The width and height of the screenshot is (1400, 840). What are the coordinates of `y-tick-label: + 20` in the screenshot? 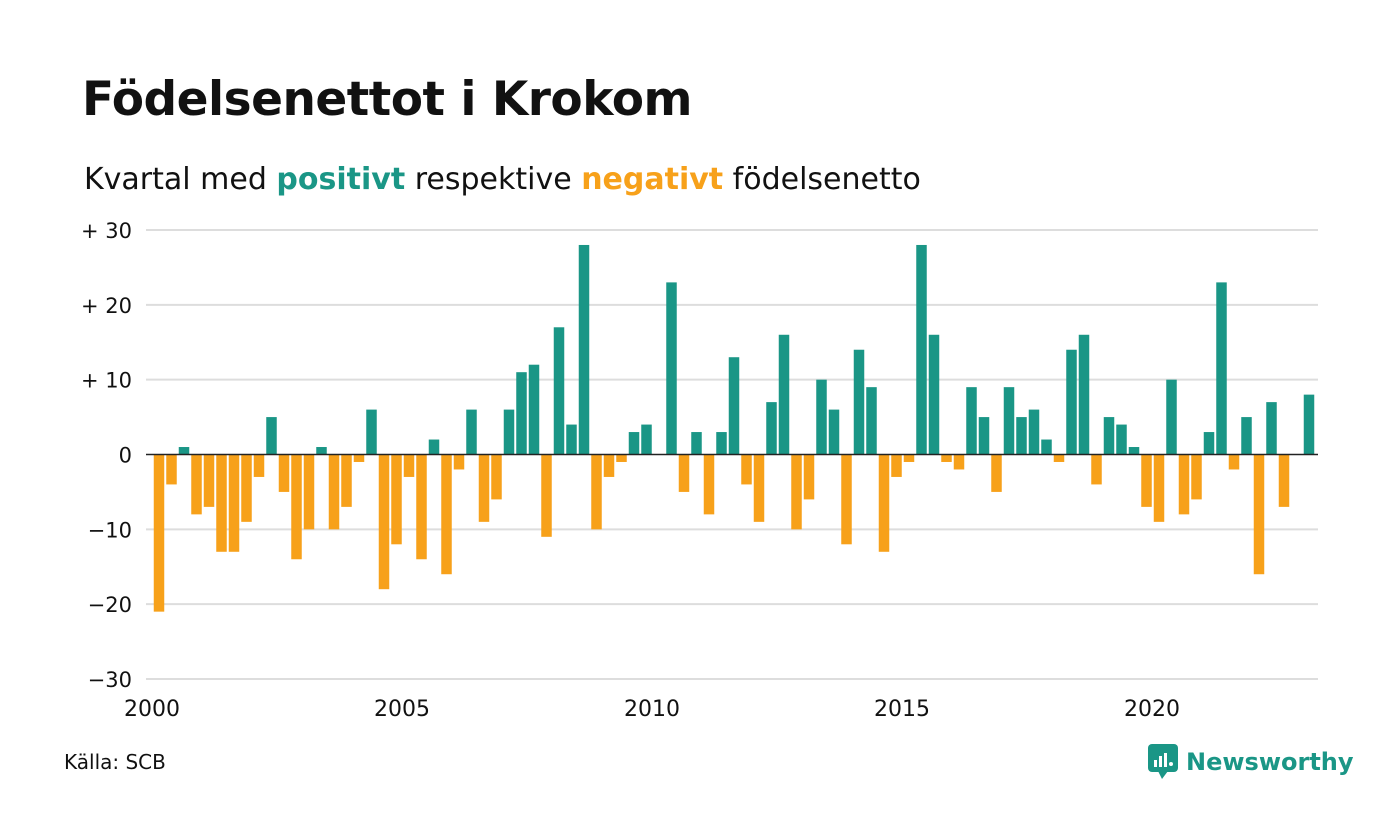 It's located at (106, 306).